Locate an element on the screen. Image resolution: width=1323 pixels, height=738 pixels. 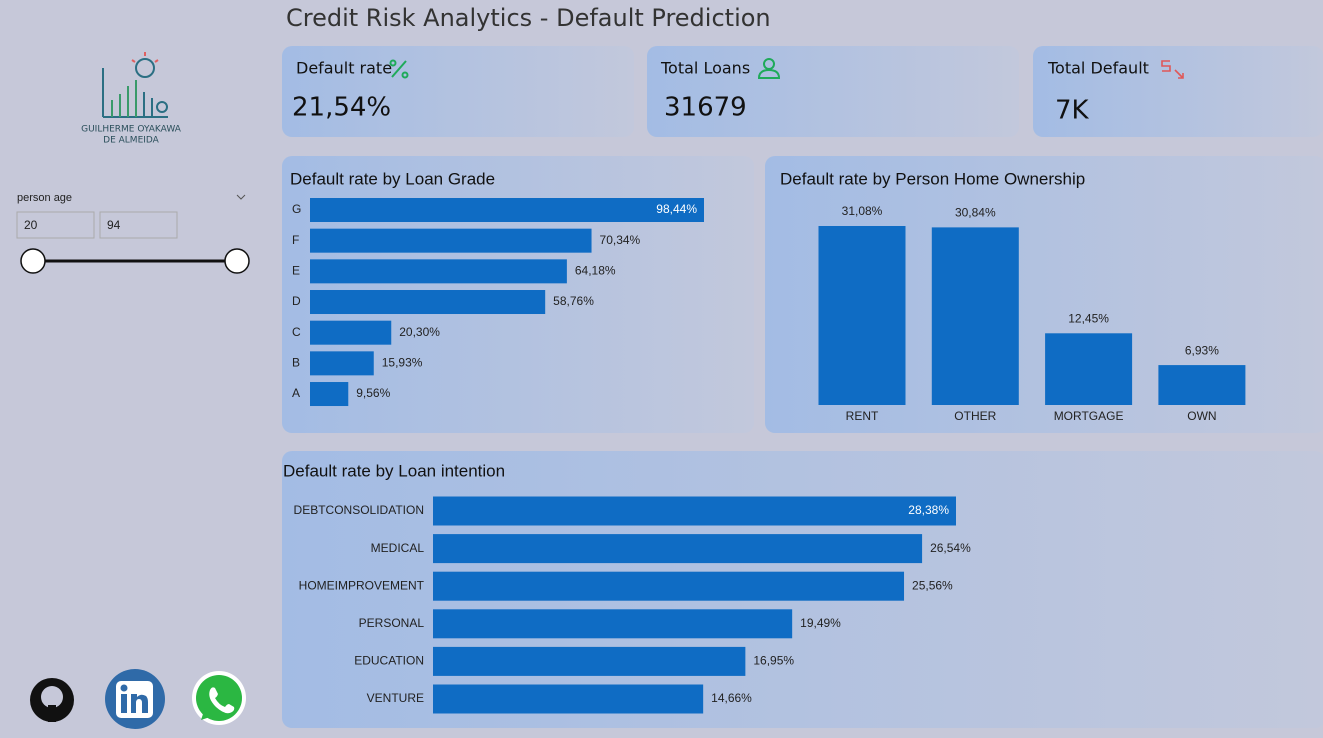
slicer-max: 94 is located at coordinates (114, 225).